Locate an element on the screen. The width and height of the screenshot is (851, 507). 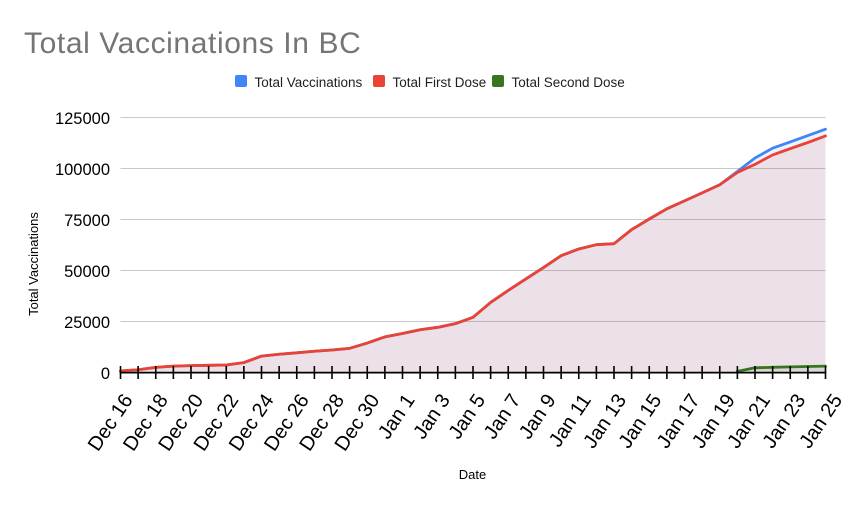
svg-text: 125000 is located at coordinates (82, 119).